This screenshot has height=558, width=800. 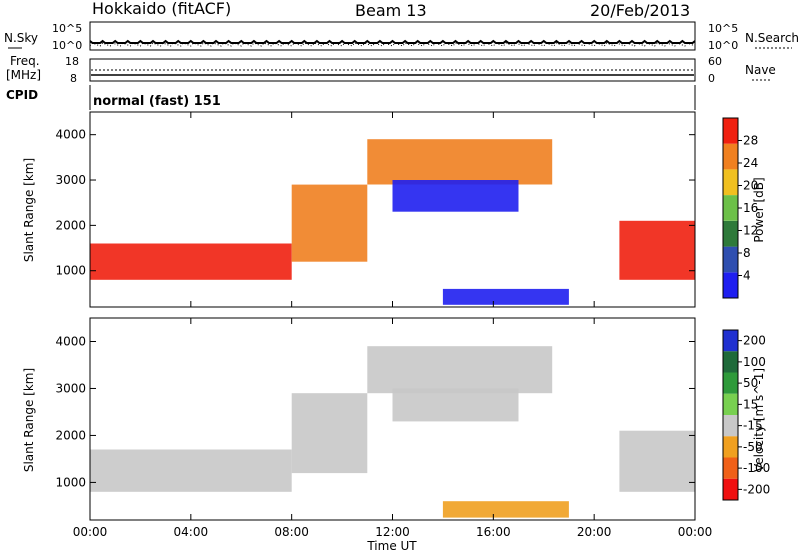 I want to click on noise-search-trace, so click(x=392, y=44).